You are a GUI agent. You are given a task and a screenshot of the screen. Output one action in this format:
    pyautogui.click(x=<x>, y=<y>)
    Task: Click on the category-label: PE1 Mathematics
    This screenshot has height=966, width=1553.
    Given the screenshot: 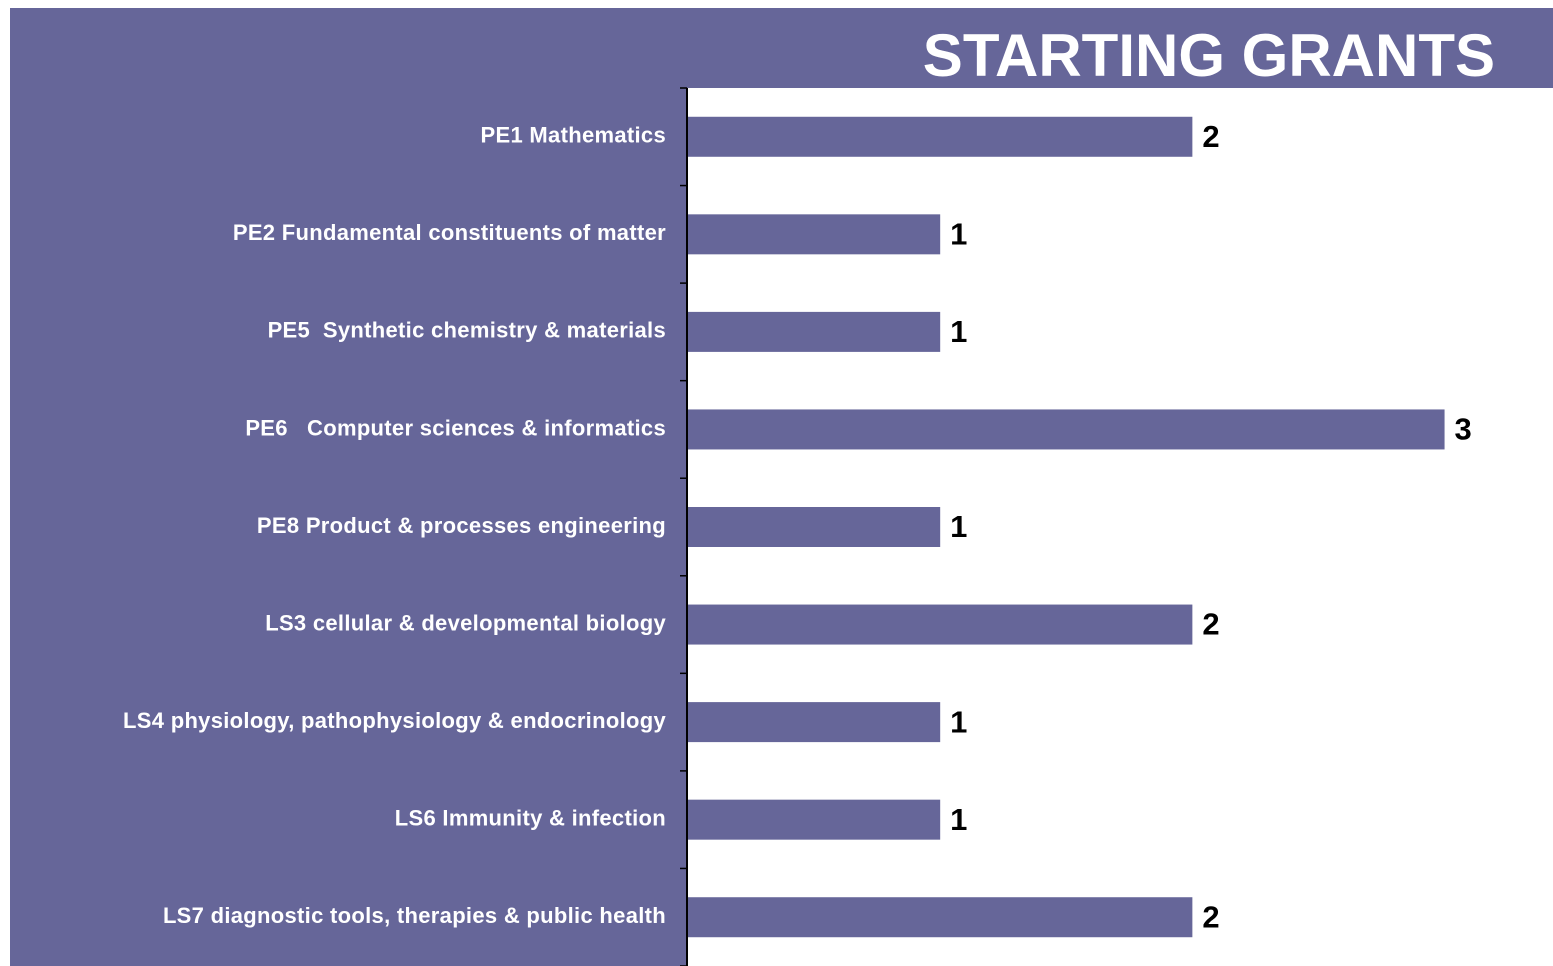 What is the action you would take?
    pyautogui.click(x=573, y=135)
    